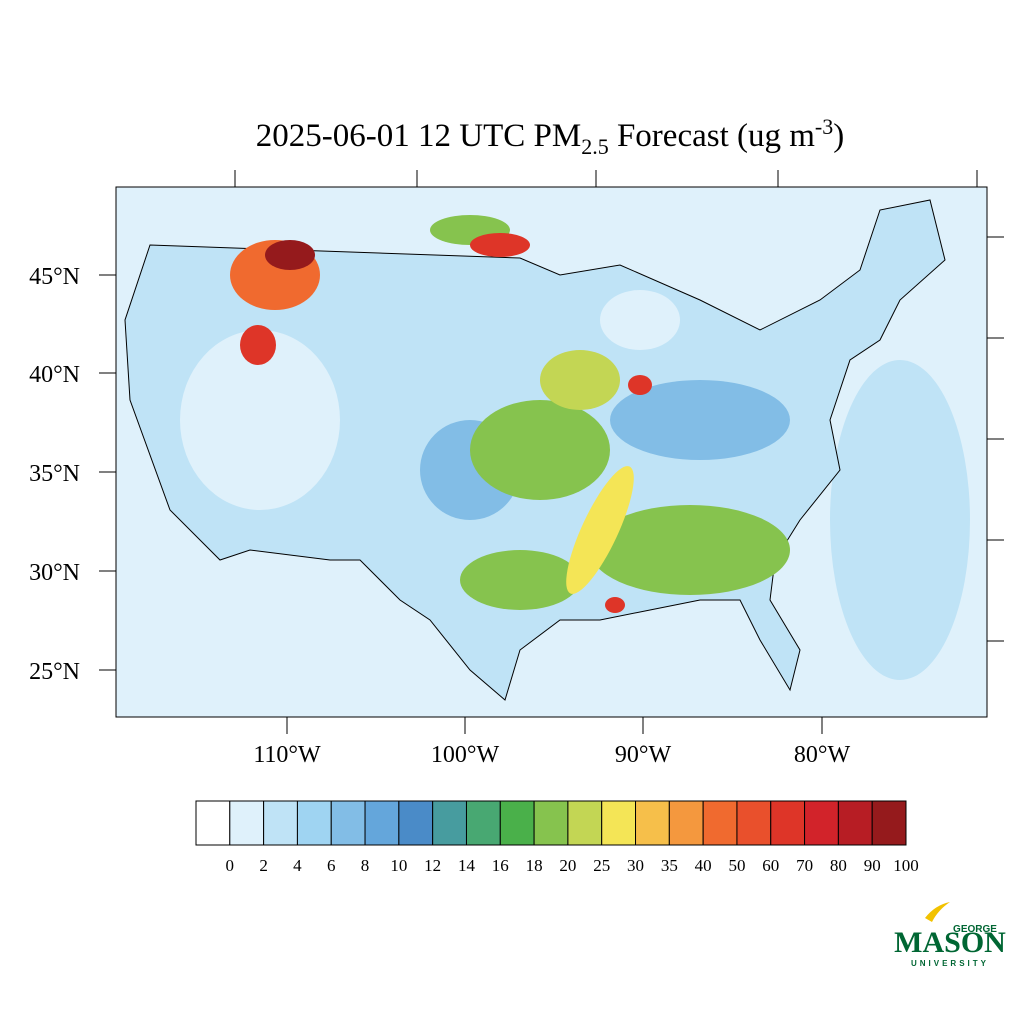  Describe the element at coordinates (398, 865) in the screenshot. I see `colorbar-label: 10` at that location.